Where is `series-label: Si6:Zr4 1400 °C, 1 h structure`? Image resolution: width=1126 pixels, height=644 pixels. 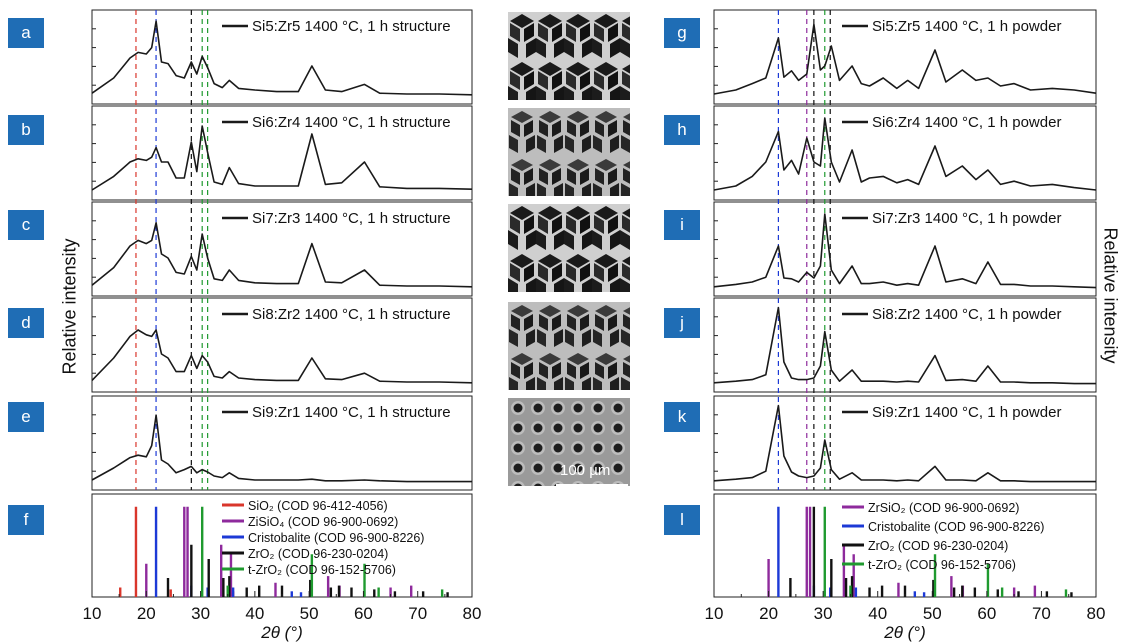
series-label: Si6:Zr4 1400 °C, 1 h structure is located at coordinates (351, 122).